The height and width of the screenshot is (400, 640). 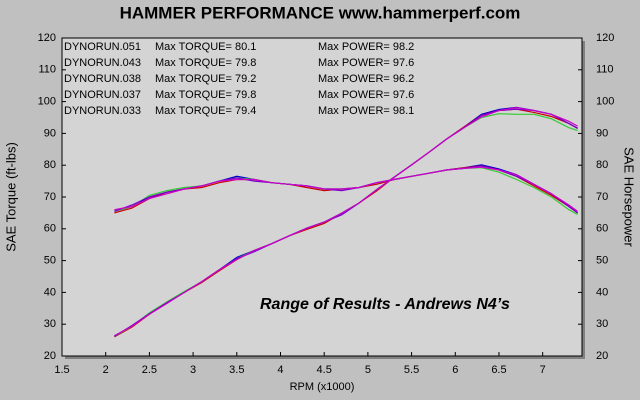 What do you see at coordinates (205, 79) in the screenshot?
I see `legend-max-torque: Max TORQUE= 79.2` at bounding box center [205, 79].